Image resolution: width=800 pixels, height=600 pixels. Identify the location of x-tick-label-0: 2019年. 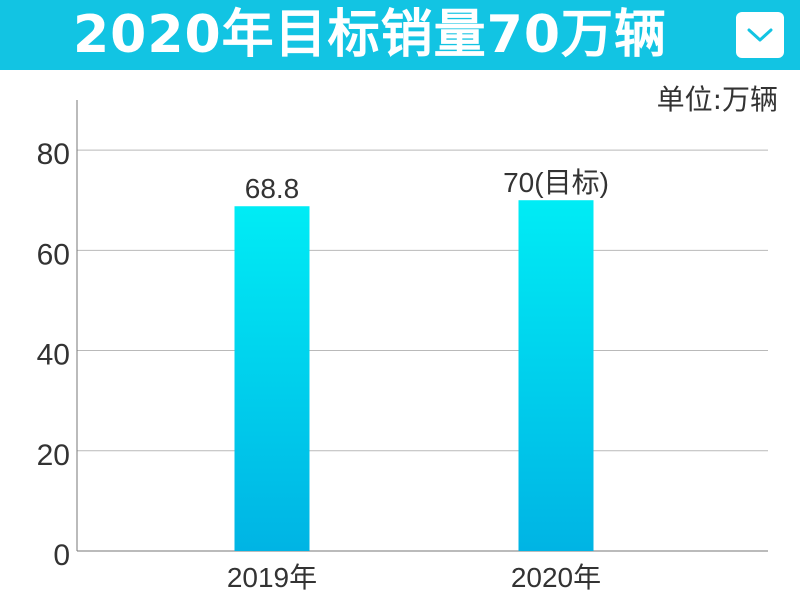
(272, 577).